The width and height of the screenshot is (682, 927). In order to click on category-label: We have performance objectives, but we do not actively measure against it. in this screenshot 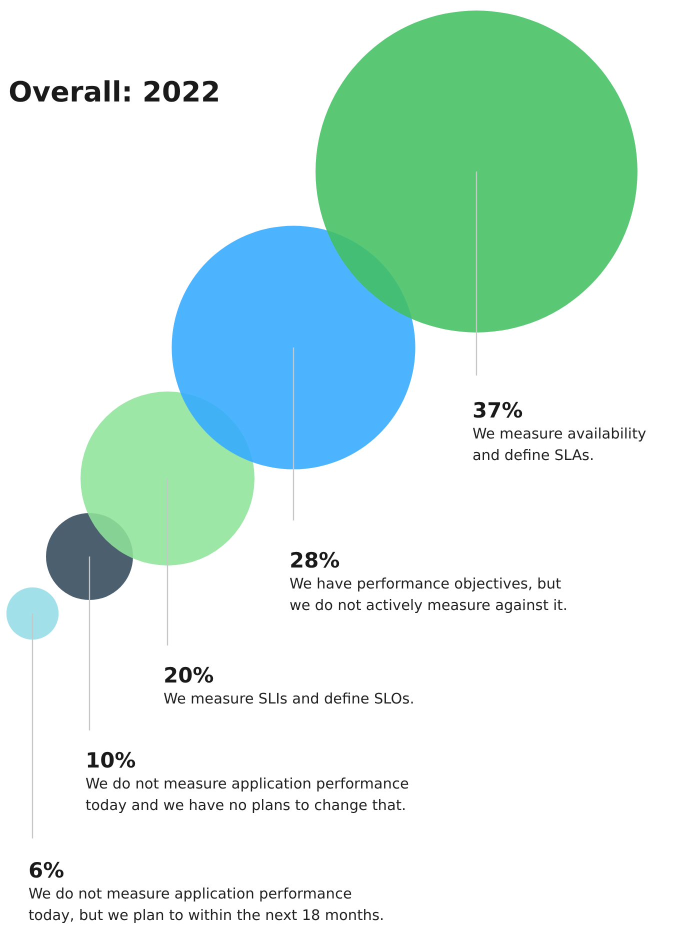, I will do `click(429, 595)`.